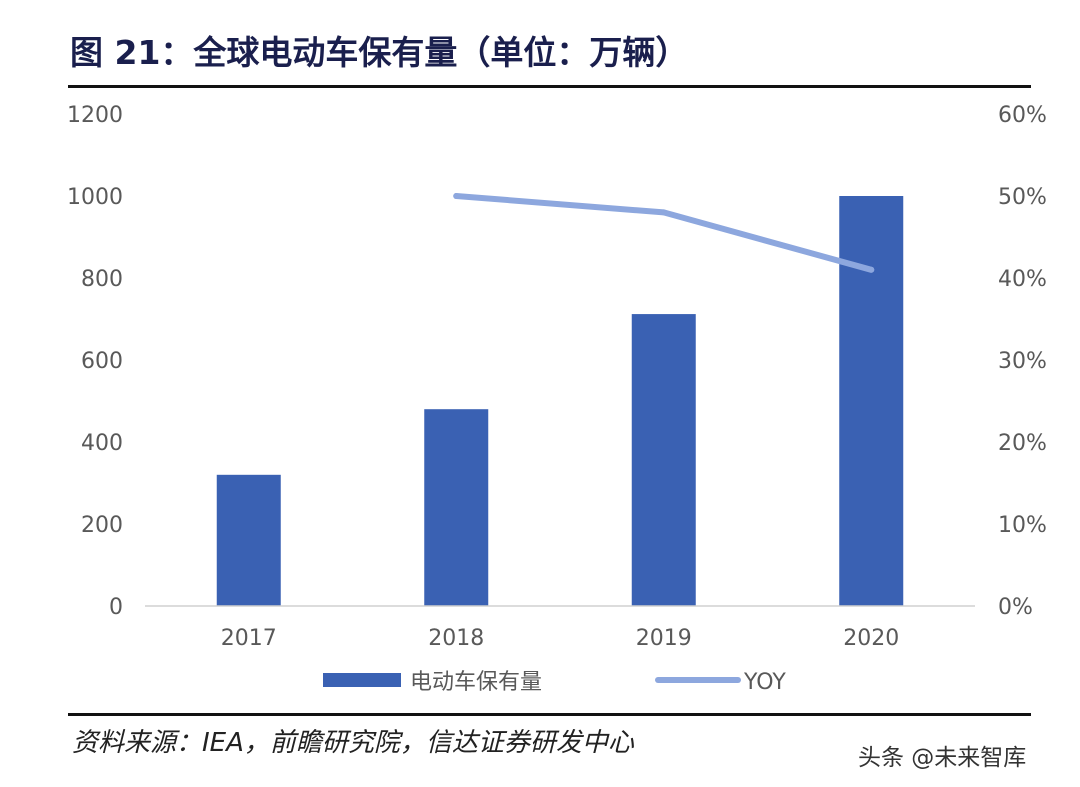 This screenshot has width=1080, height=787. What do you see at coordinates (379, 52) in the screenshot?
I see `chart-title: 图 21：全球电动车保有量（单位：万辆）` at bounding box center [379, 52].